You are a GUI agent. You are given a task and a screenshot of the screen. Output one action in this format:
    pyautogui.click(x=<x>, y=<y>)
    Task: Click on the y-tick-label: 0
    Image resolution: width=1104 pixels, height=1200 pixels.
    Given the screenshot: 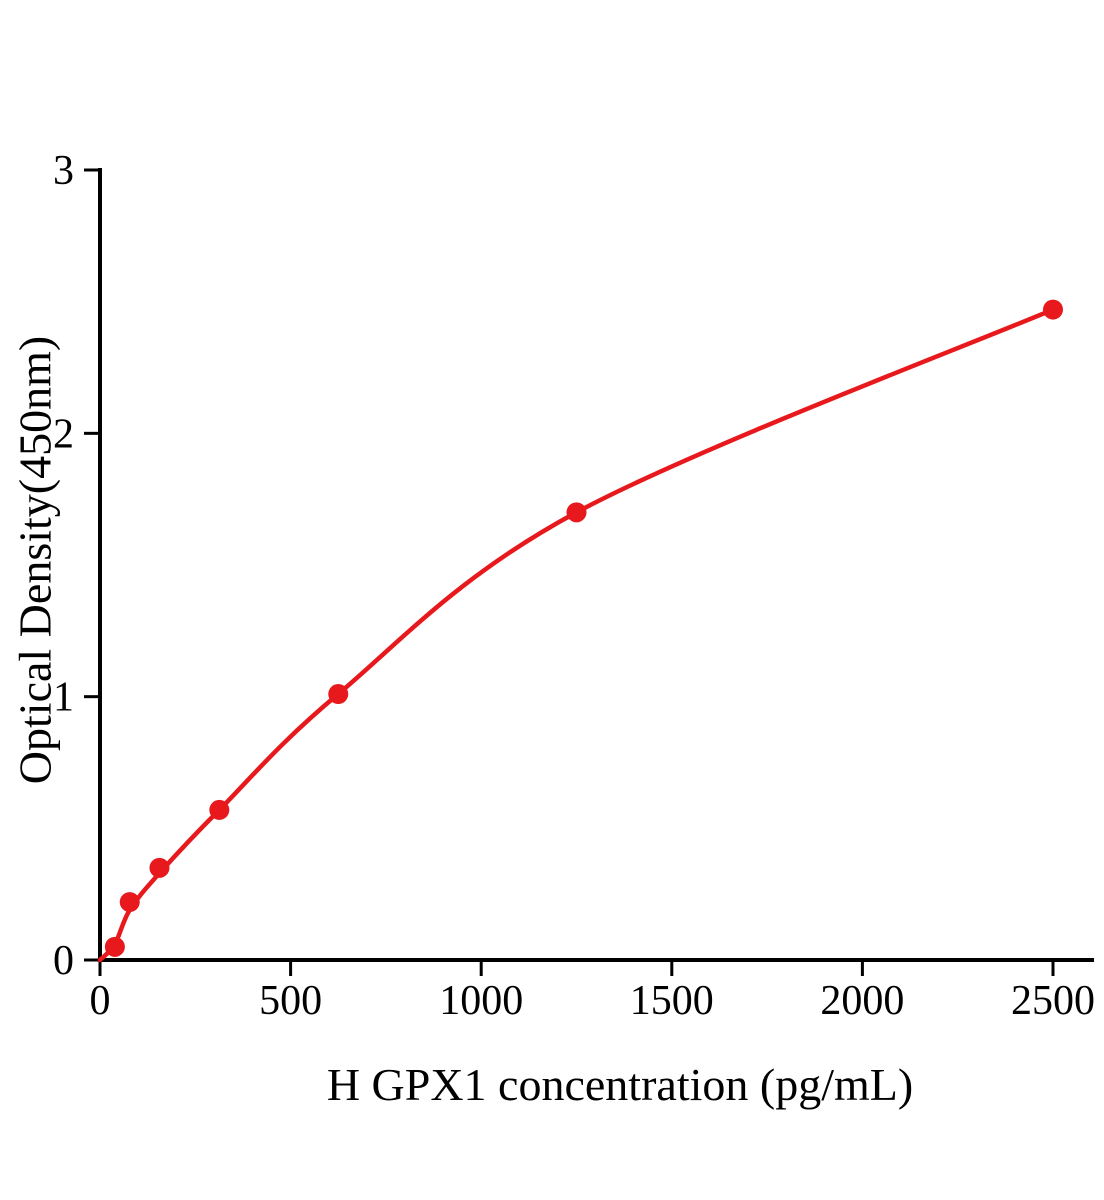 What is the action you would take?
    pyautogui.click(x=63, y=961)
    